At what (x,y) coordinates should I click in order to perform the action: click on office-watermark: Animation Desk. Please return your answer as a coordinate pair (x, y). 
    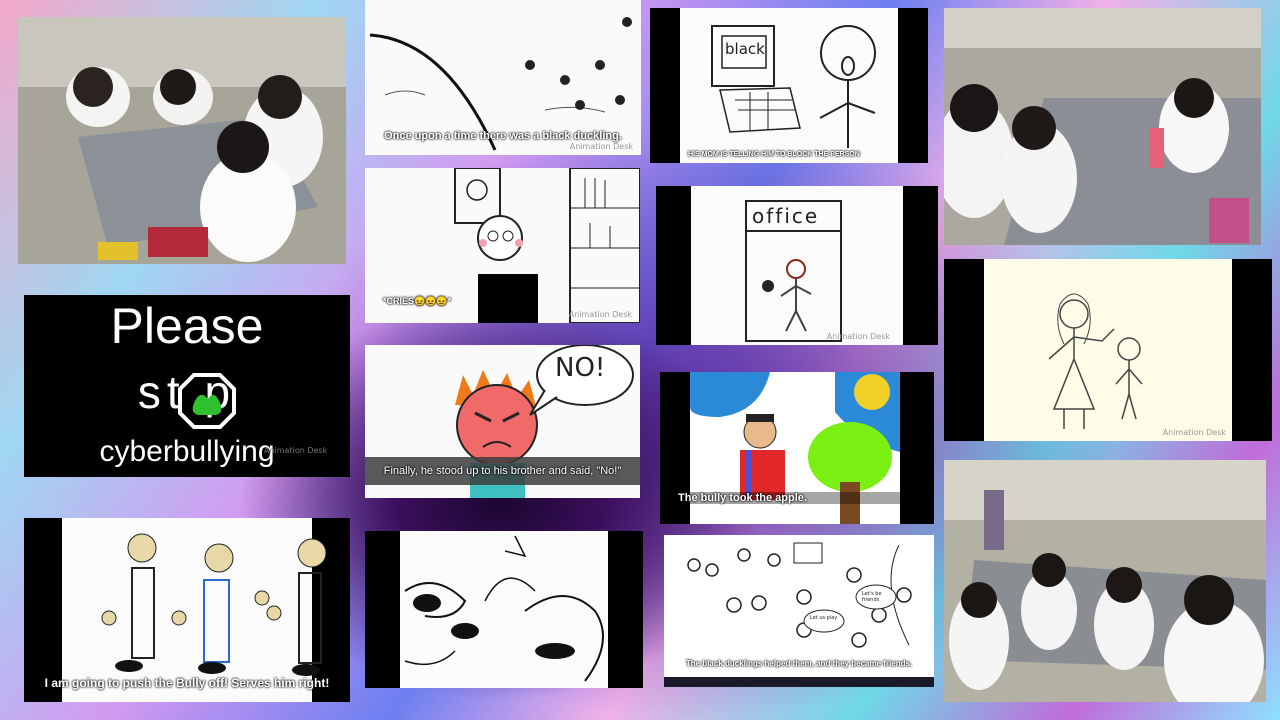
    Looking at the image, I should click on (858, 336).